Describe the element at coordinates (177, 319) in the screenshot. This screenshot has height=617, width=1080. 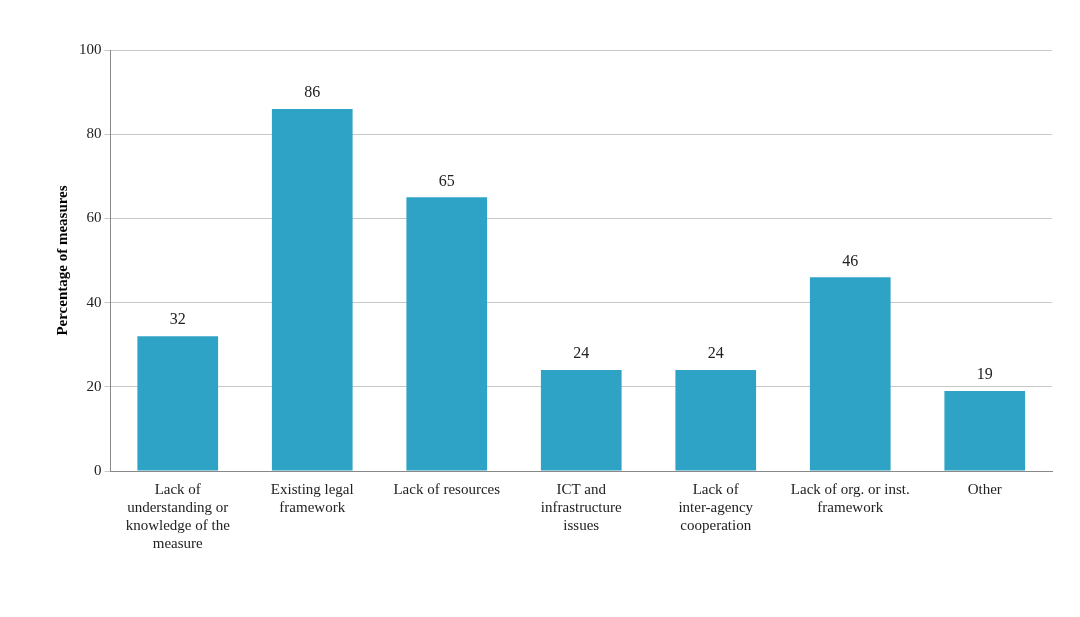
I see `data-label: 32` at that location.